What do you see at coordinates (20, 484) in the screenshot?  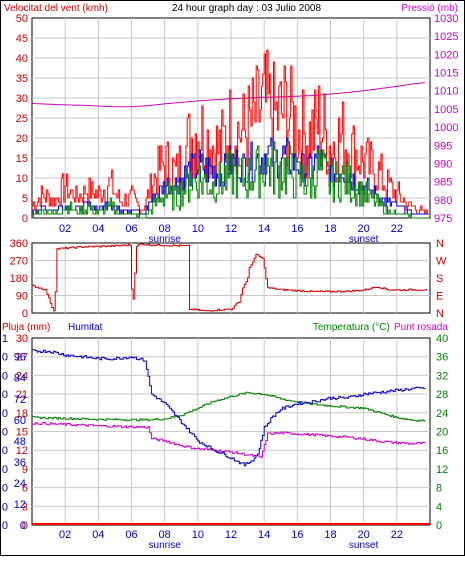 I see `humidity-tick: 24` at bounding box center [20, 484].